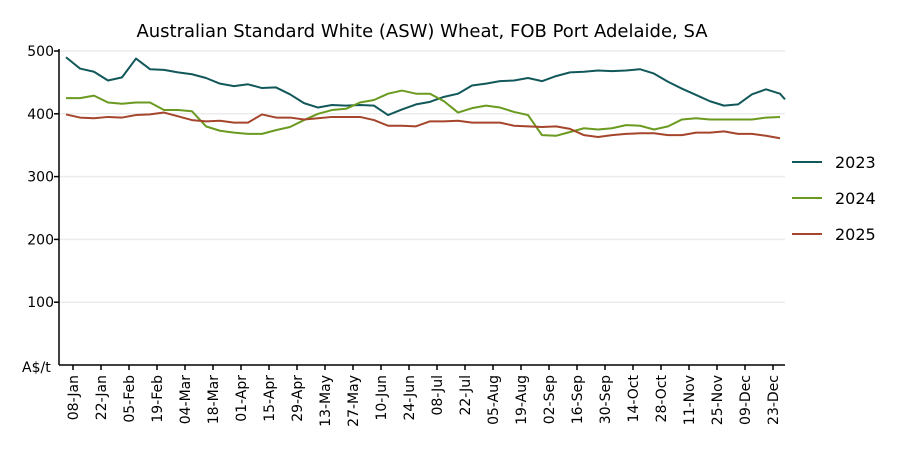 The image size is (900, 450). I want to click on x-tick-label: 29-Apr, so click(298, 398).